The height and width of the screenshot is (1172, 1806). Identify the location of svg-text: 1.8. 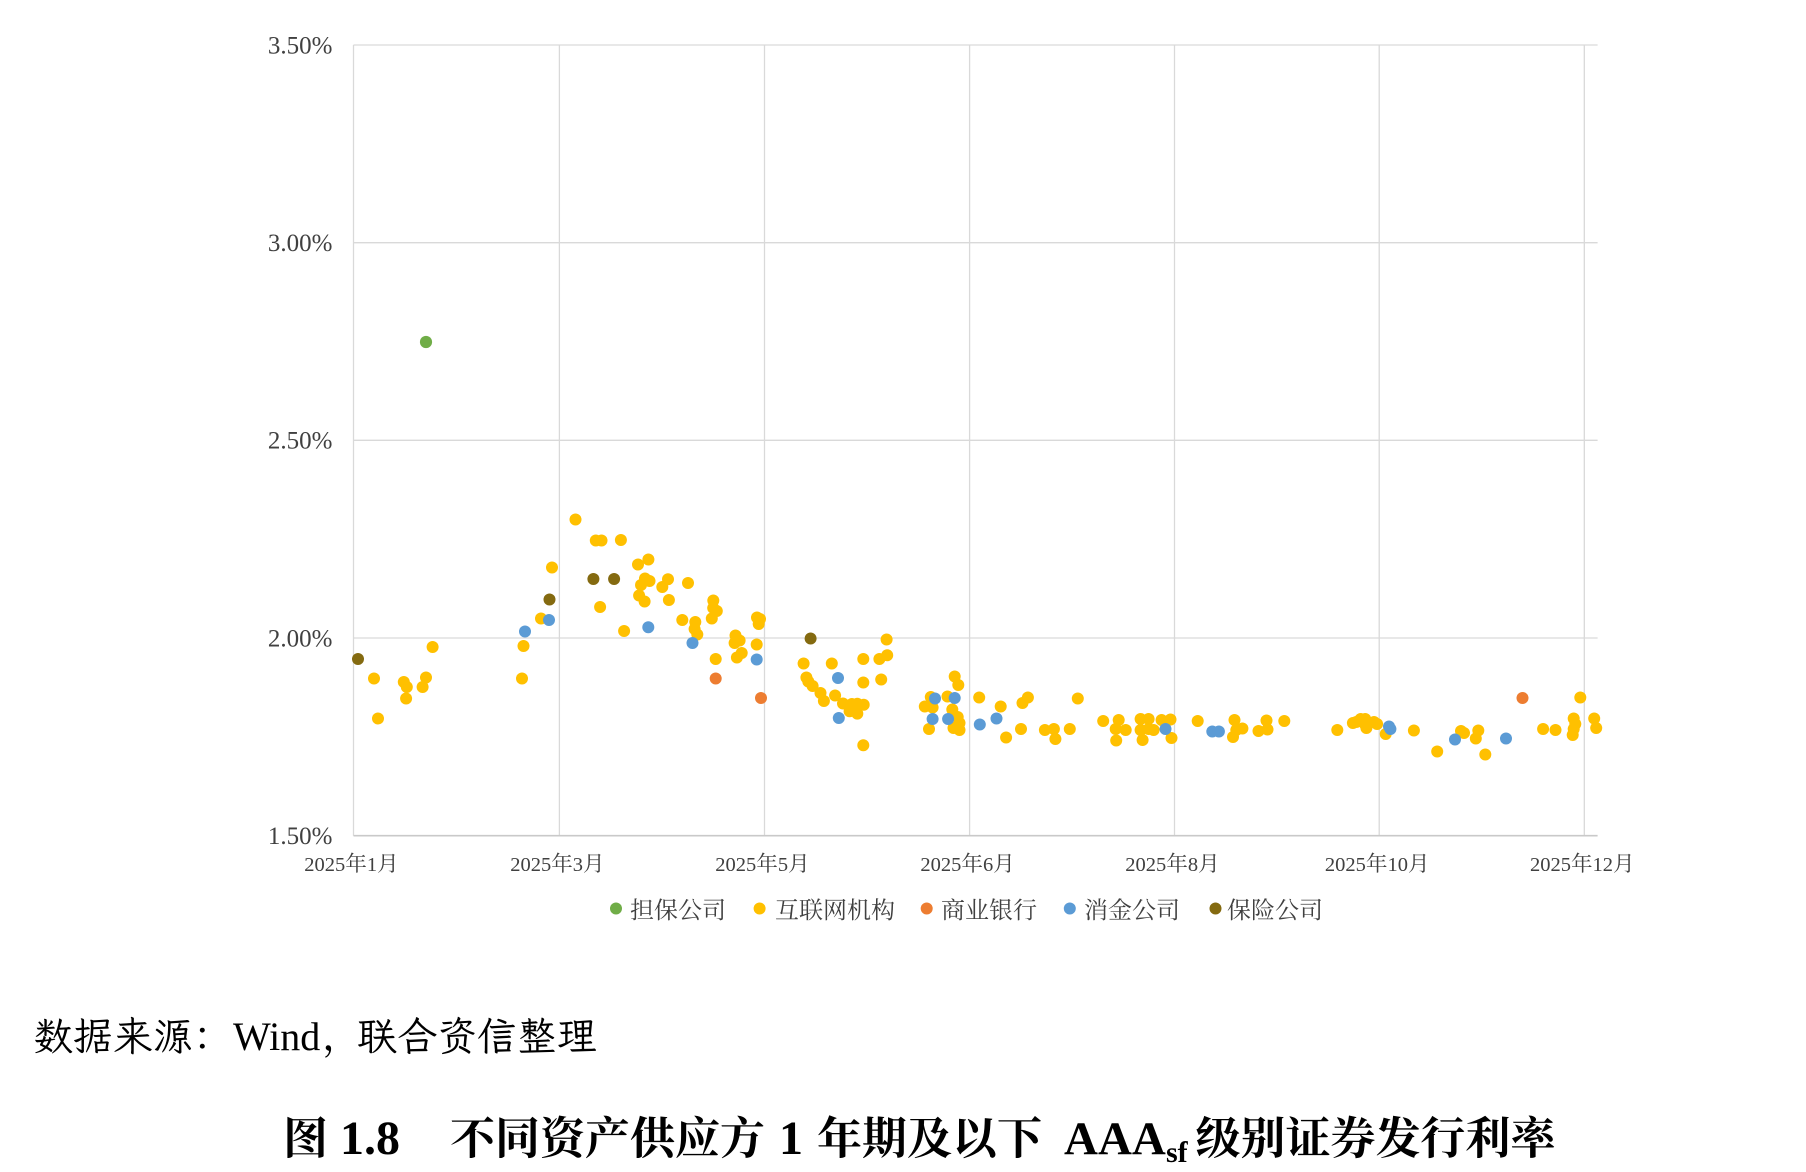
(370, 1138).